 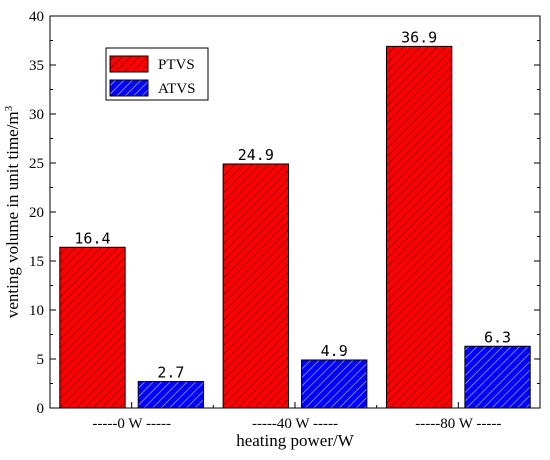 I want to click on y-tick-label: 20, so click(x=36, y=213).